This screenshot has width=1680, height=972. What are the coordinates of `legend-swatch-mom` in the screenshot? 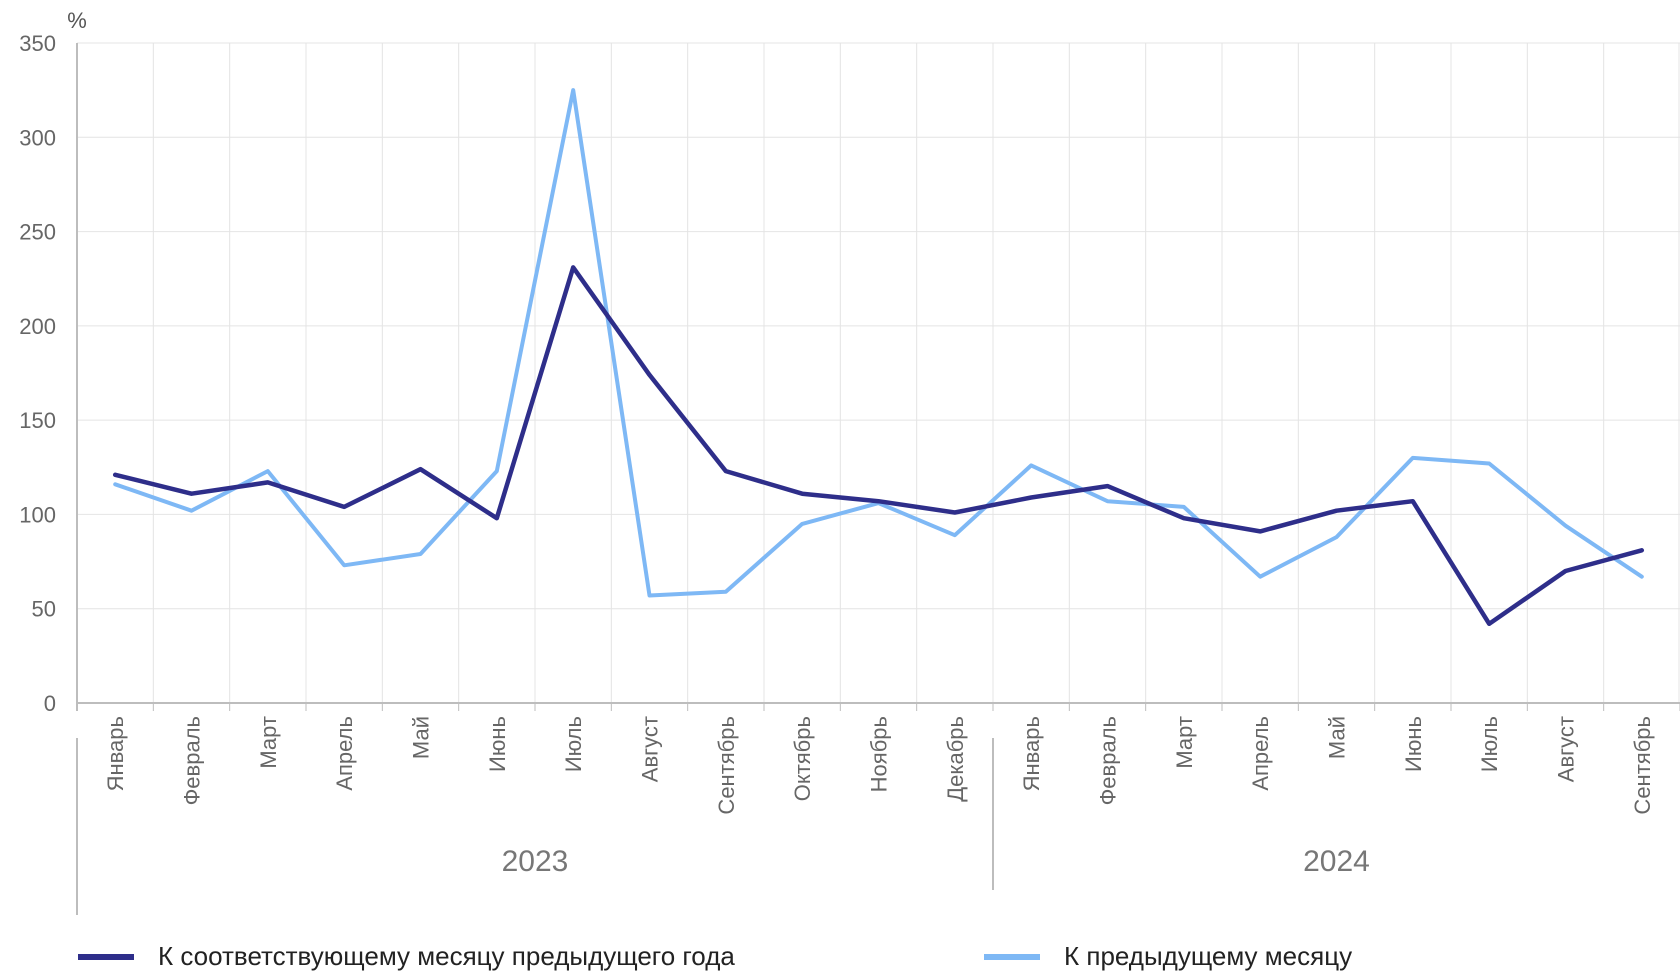 It's located at (1012, 956).